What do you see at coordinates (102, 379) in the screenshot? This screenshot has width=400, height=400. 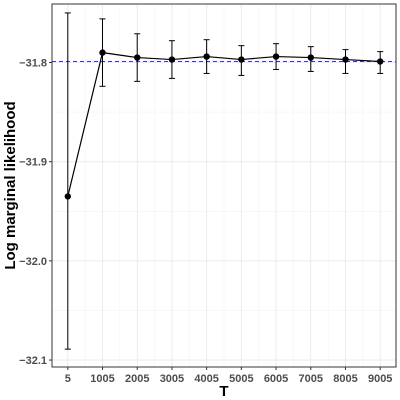 I see `x-tick-label: 1005` at bounding box center [102, 379].